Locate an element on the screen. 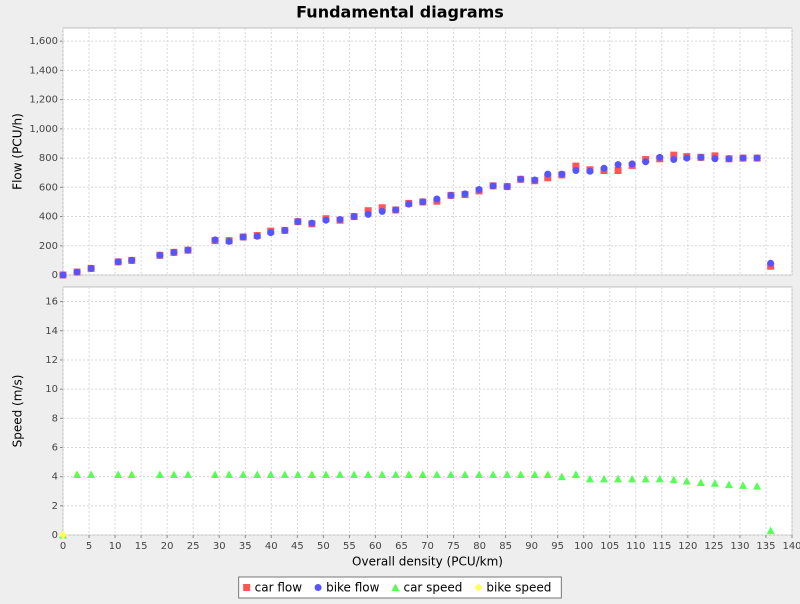 This screenshot has height=604, width=800. x-tick-label: 30 is located at coordinates (219, 546).